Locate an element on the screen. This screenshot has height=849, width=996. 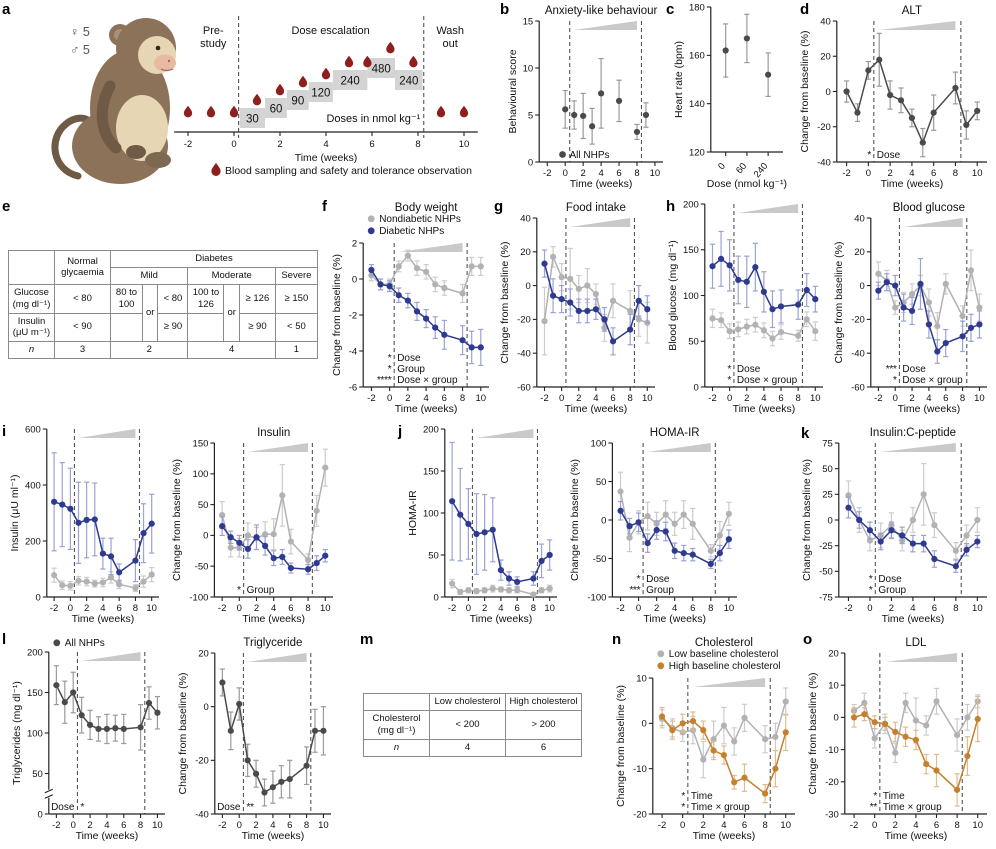
svg-text: Dose × group is located at coordinates (427, 380).